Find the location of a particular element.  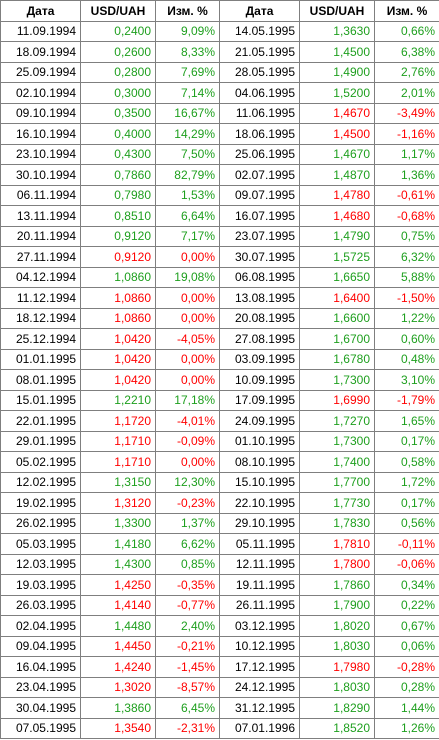

change-cell: 19,08% is located at coordinates (187, 277).